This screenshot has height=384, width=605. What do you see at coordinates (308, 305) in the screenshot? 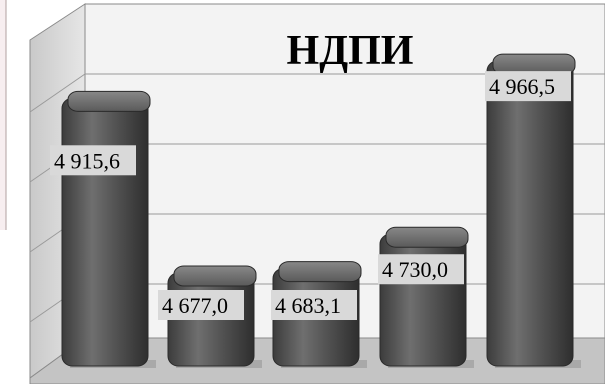
I see `data-label: 4 683,1` at bounding box center [308, 305].